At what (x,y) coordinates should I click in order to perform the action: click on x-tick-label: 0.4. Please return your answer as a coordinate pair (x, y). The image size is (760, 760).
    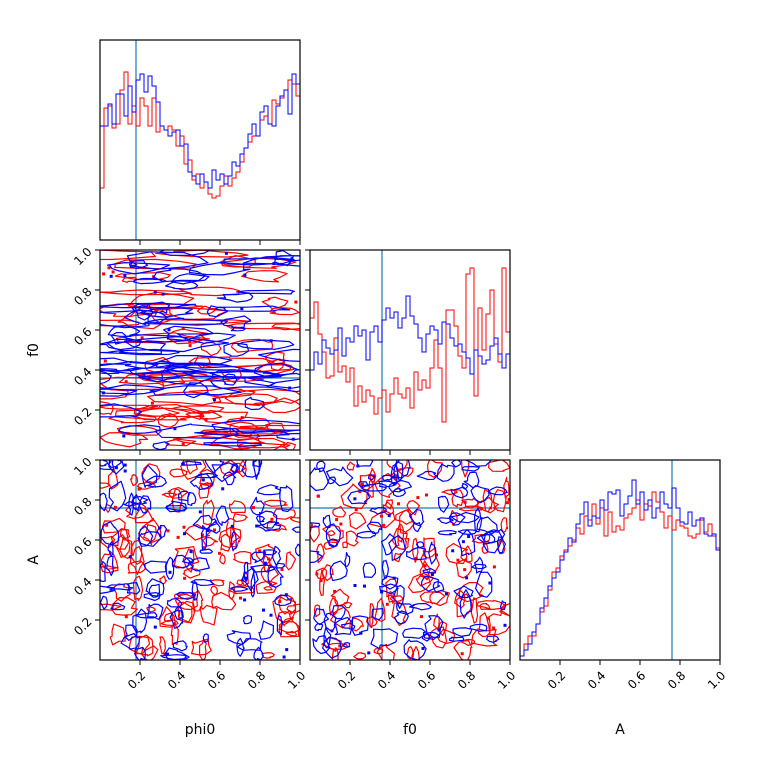
    Looking at the image, I should click on (596, 679).